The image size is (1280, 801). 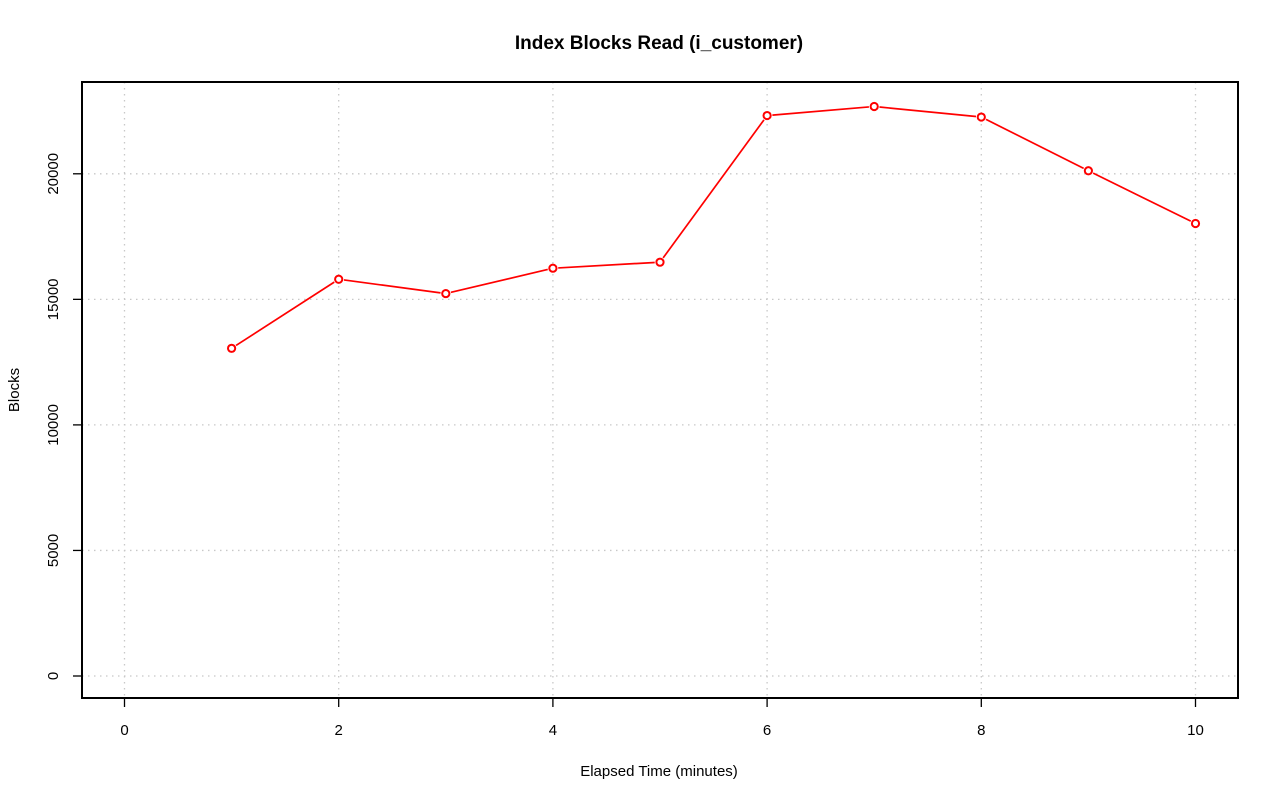 I want to click on x-tick-label: 0, so click(x=124, y=730).